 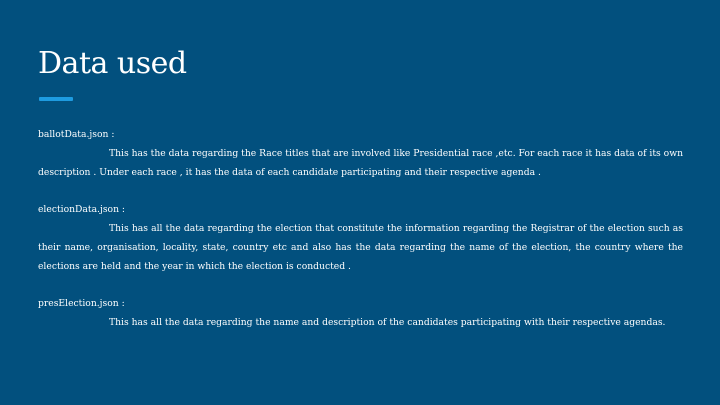 I want to click on title-accent-bar, so click(x=56, y=99).